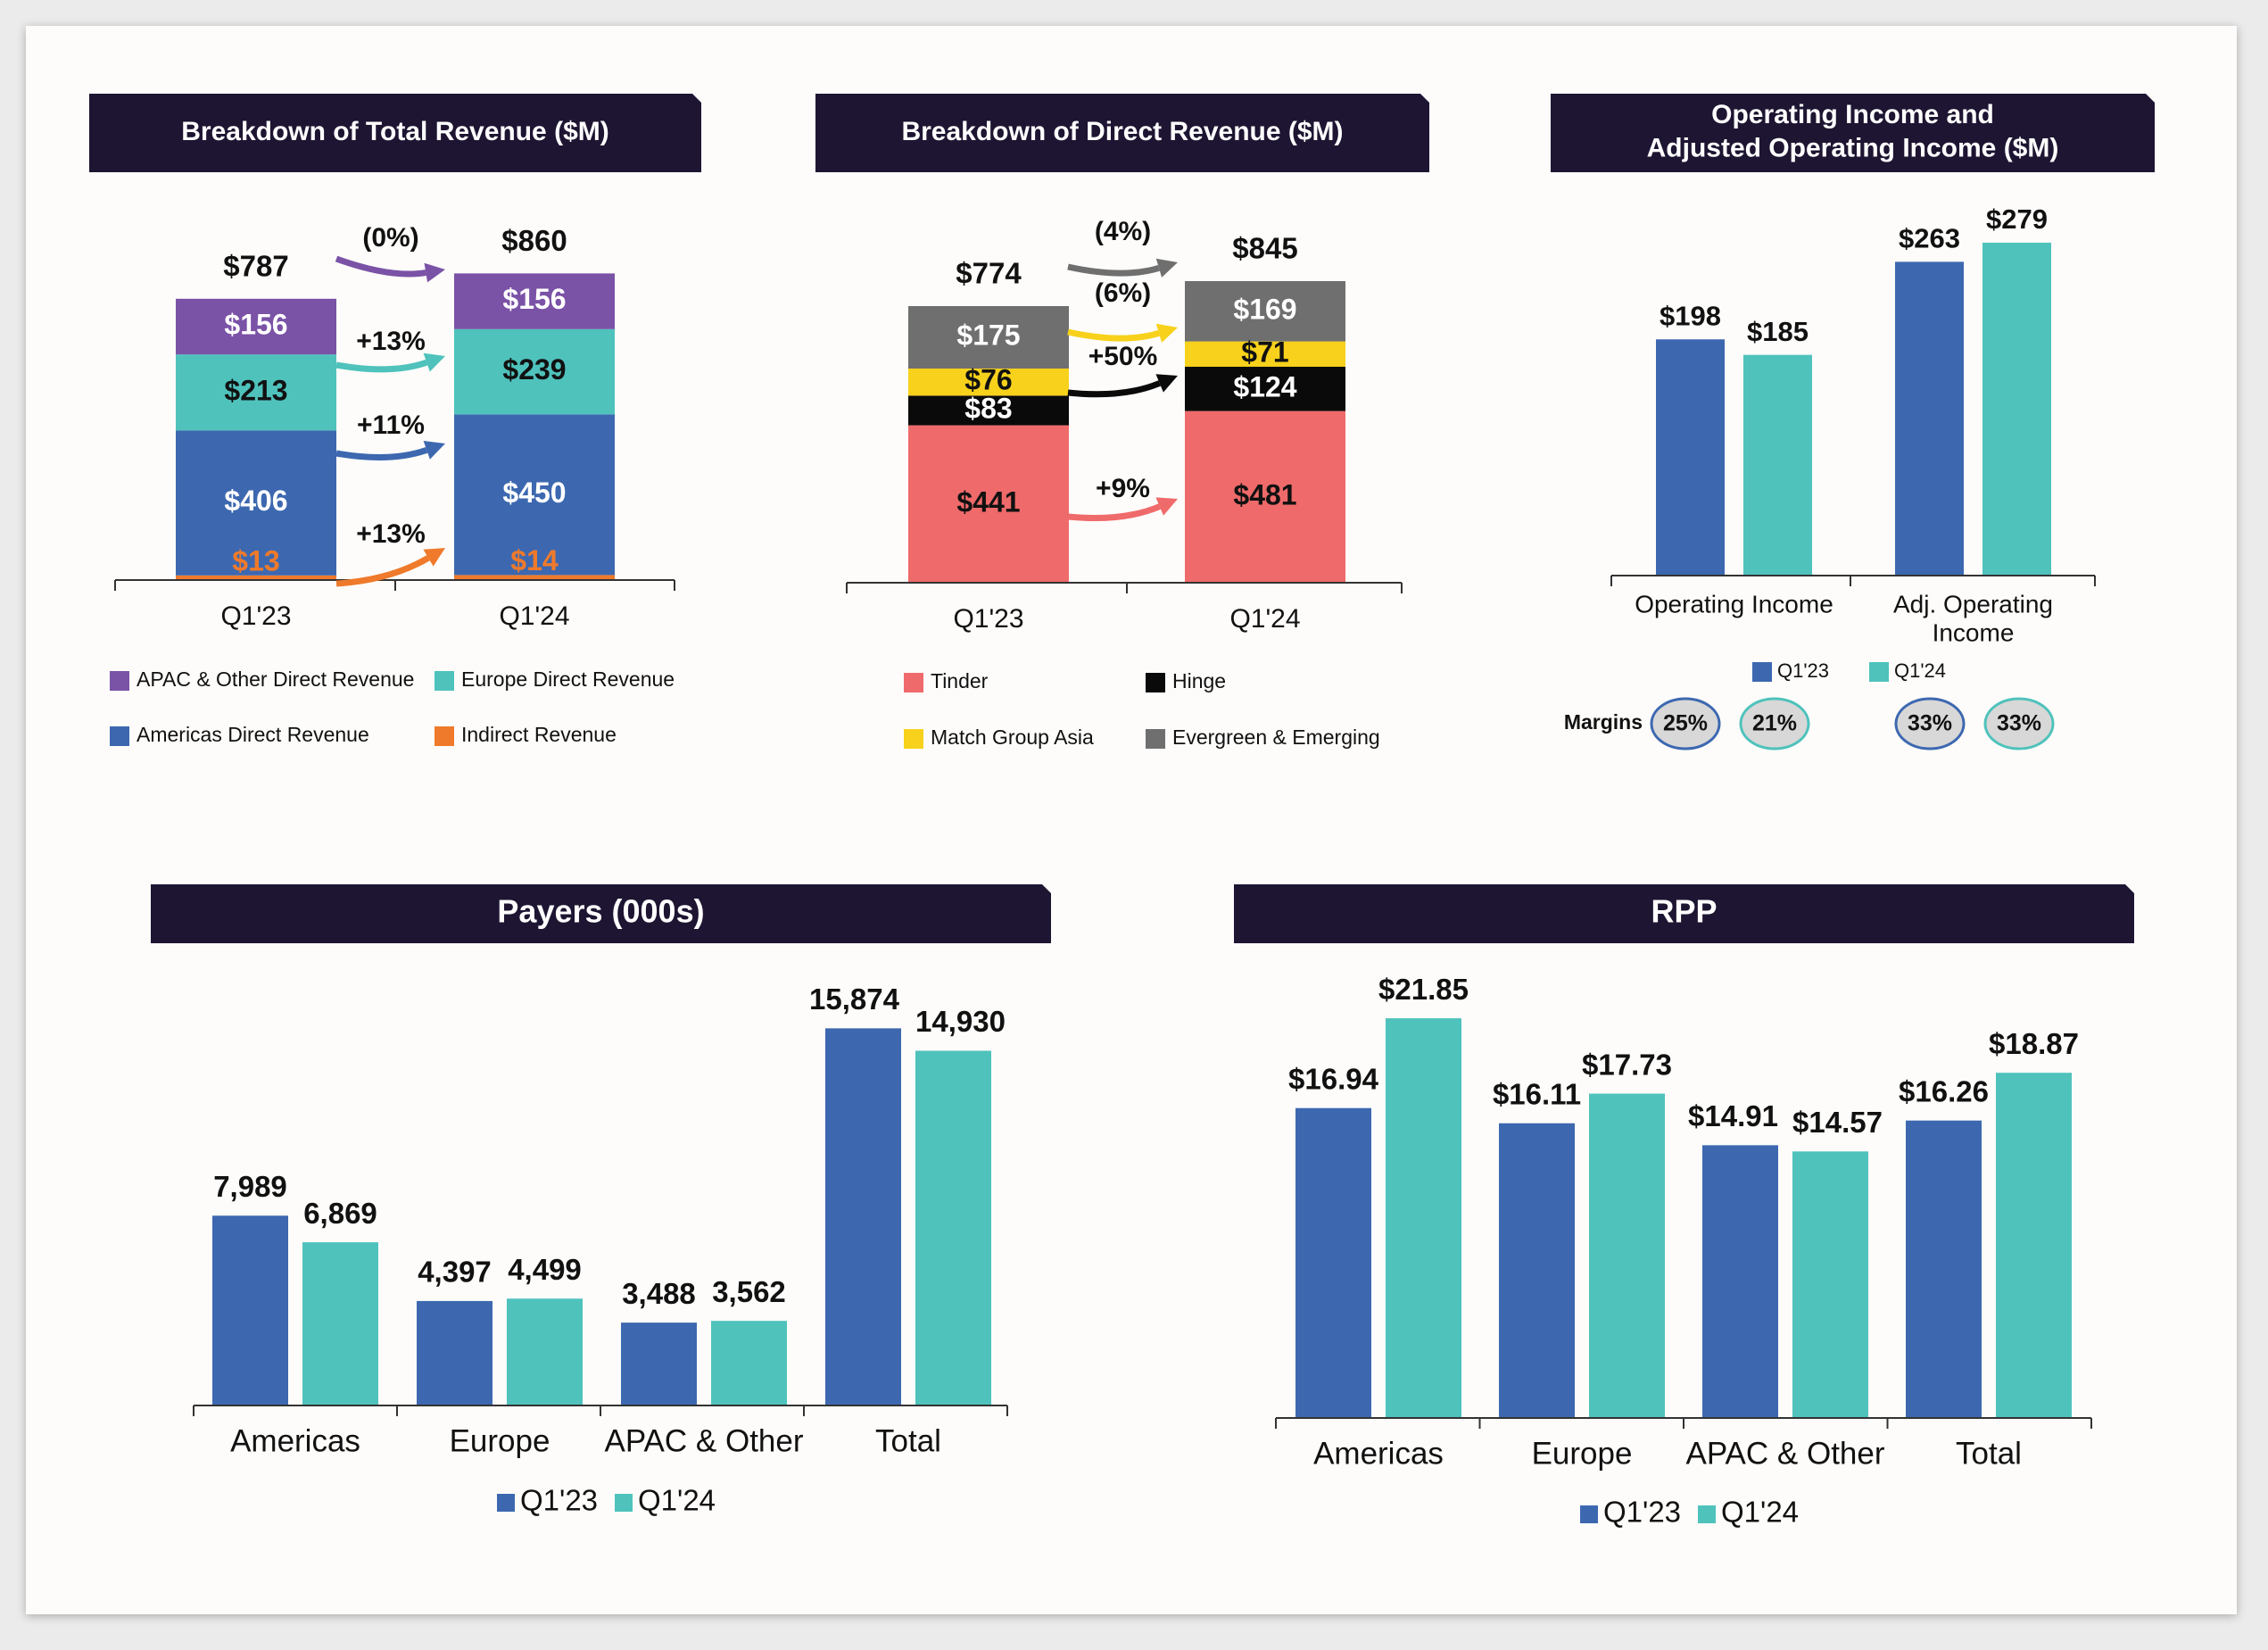  What do you see at coordinates (340, 1213) in the screenshot?
I see `payers-value-label: 6,869` at bounding box center [340, 1213].